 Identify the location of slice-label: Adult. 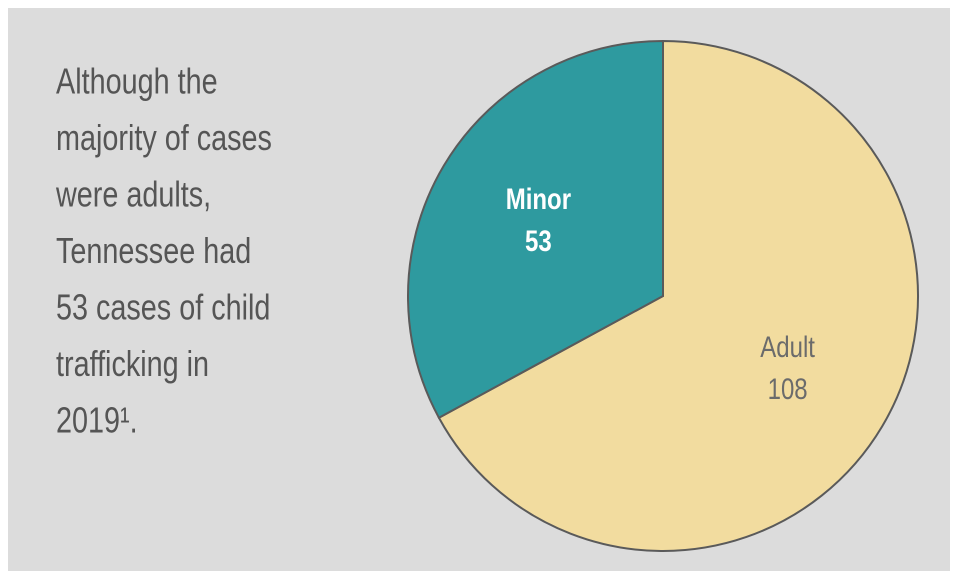
(787, 346).